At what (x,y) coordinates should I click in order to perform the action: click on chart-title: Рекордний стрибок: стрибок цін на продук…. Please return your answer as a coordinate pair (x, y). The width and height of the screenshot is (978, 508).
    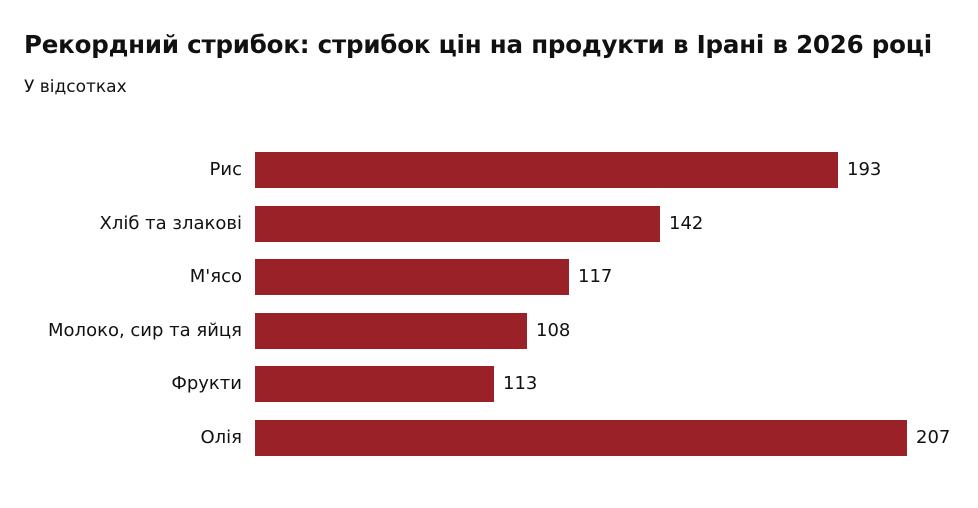
    Looking at the image, I should click on (478, 44).